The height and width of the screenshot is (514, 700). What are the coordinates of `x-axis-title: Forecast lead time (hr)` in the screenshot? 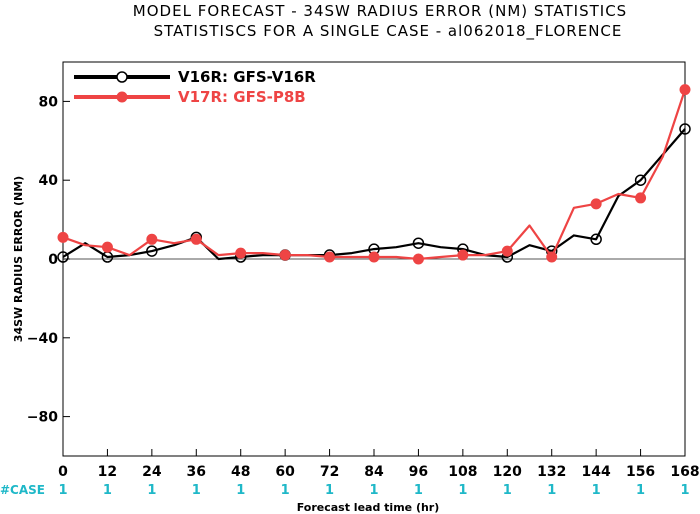 It's located at (368, 507).